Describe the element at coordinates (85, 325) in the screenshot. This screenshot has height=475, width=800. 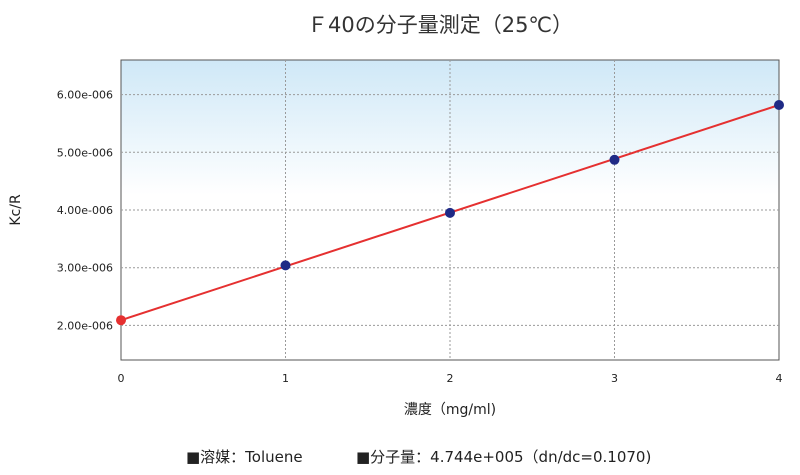
I see `y-tick-label: 2.00e-006` at that location.